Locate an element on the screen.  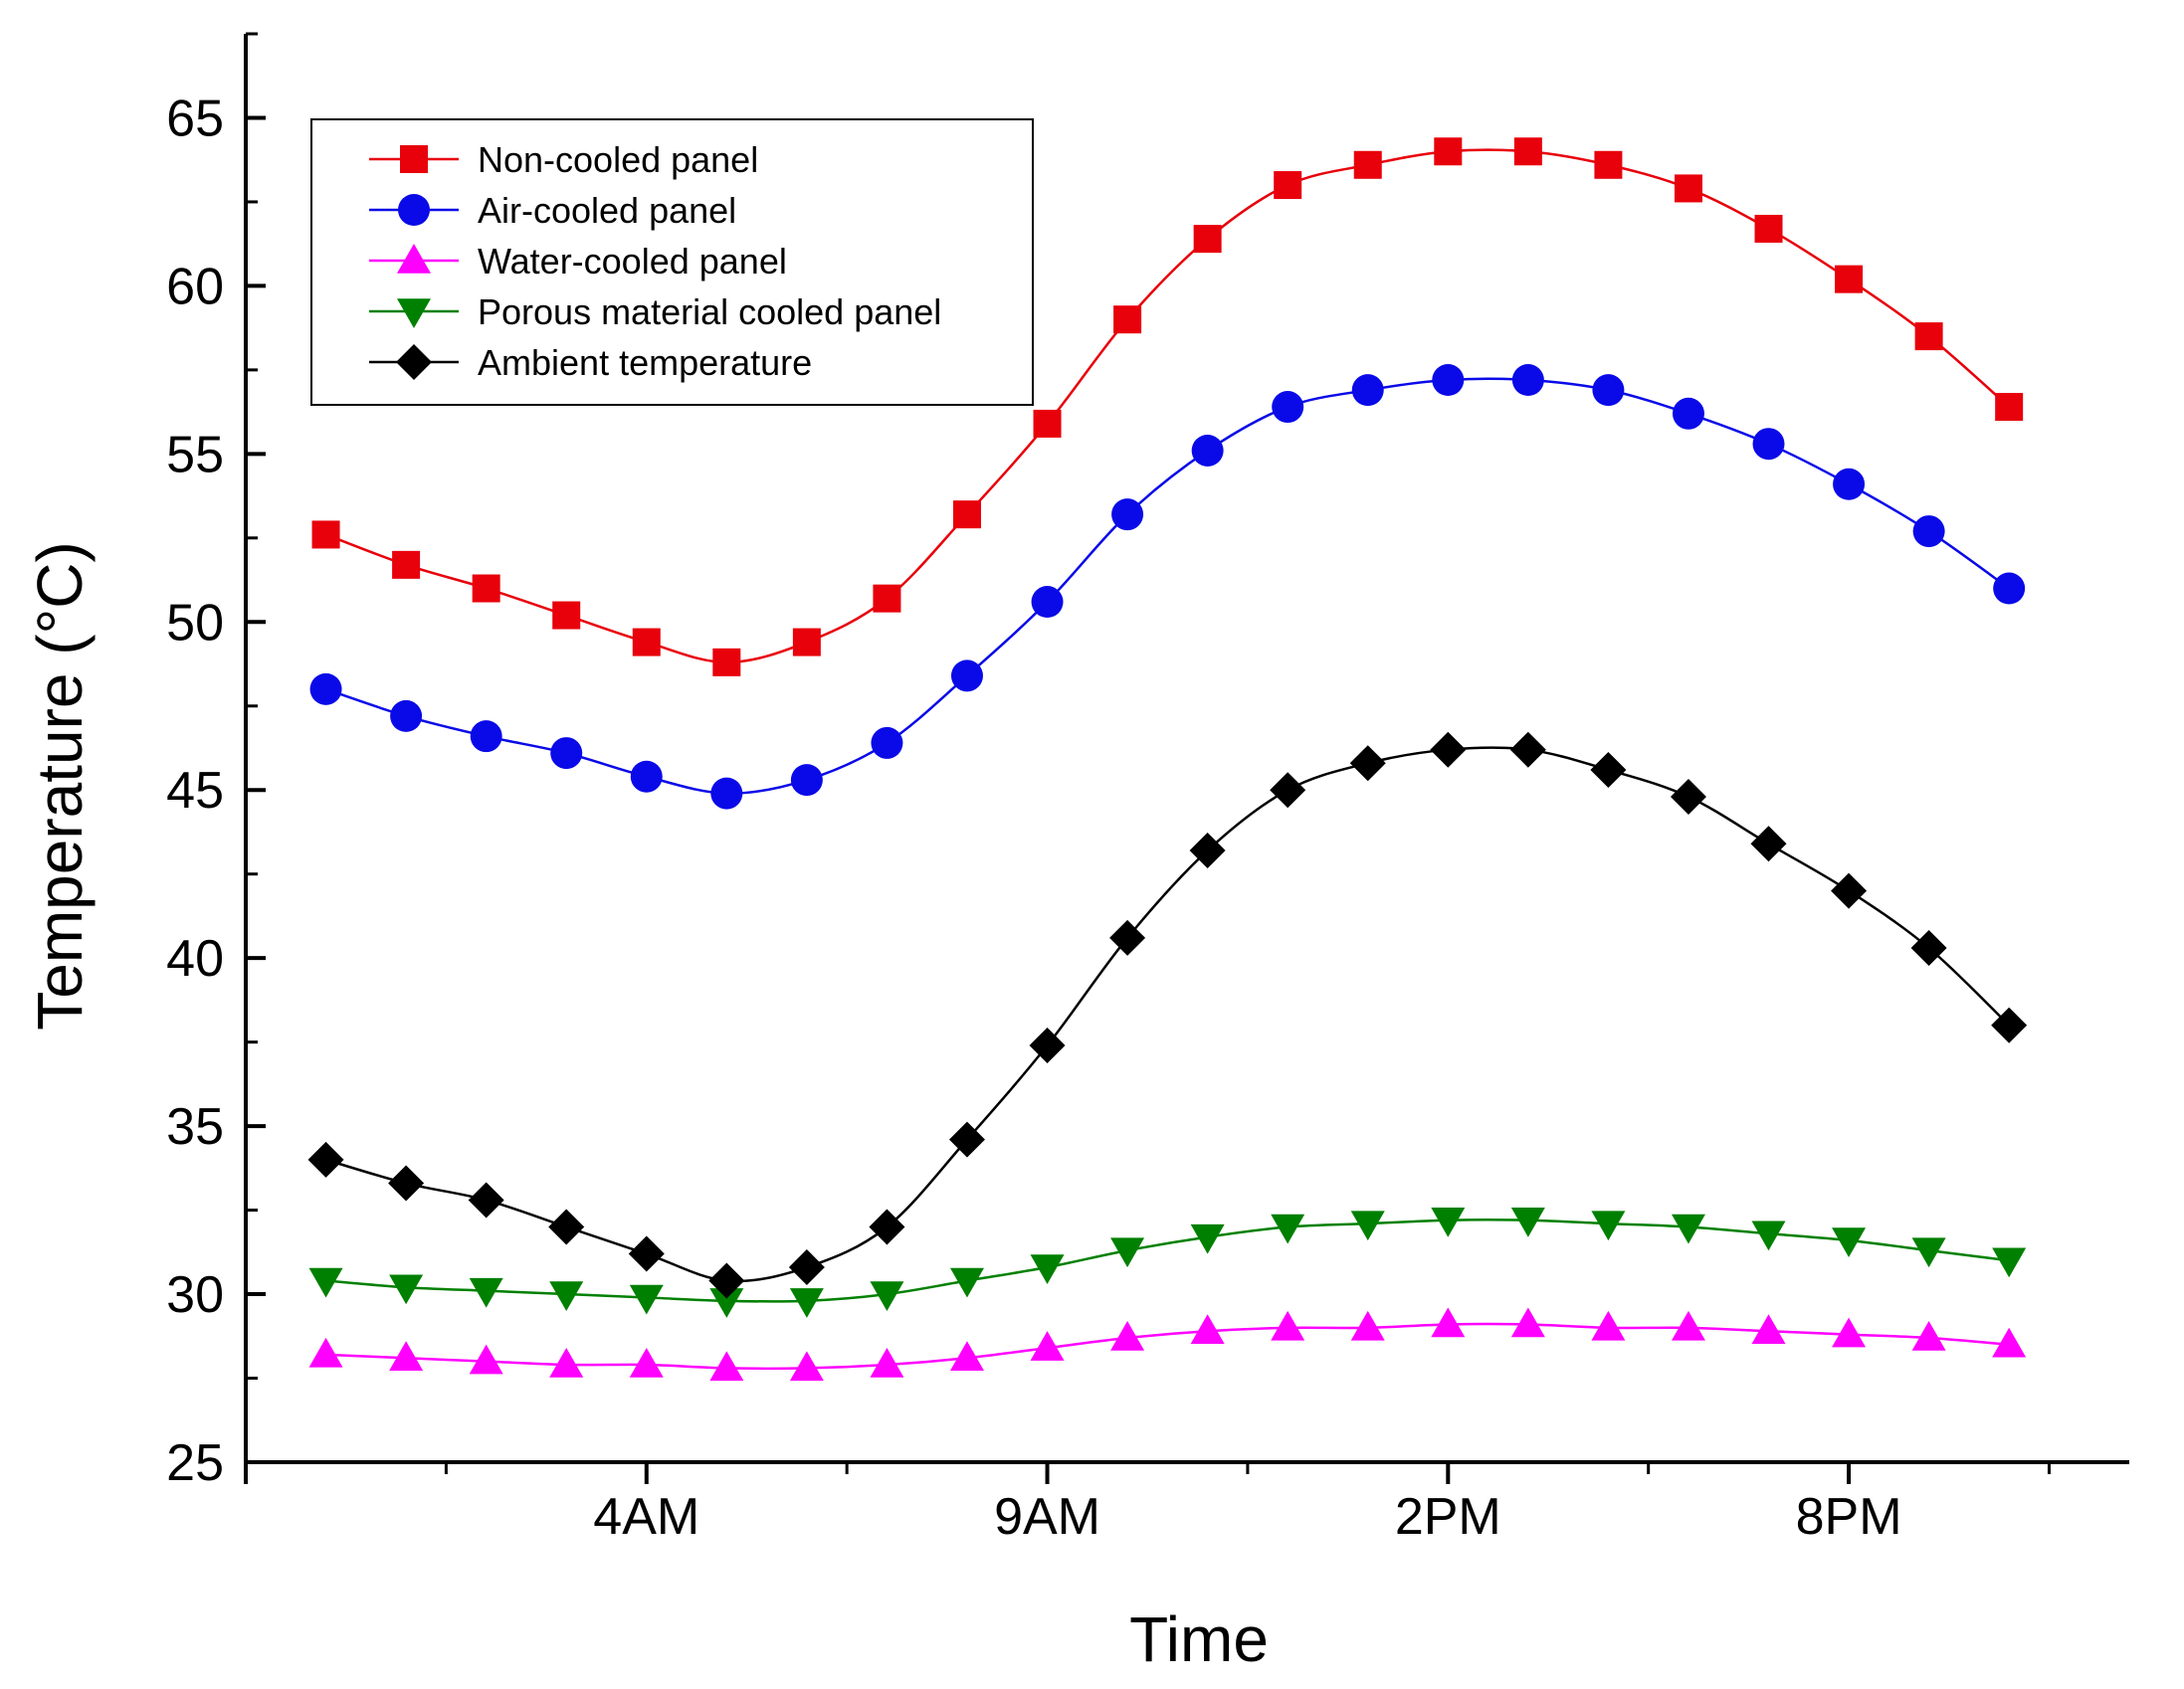
y-axis-title: Temperature (°C) is located at coordinates (60, 786).